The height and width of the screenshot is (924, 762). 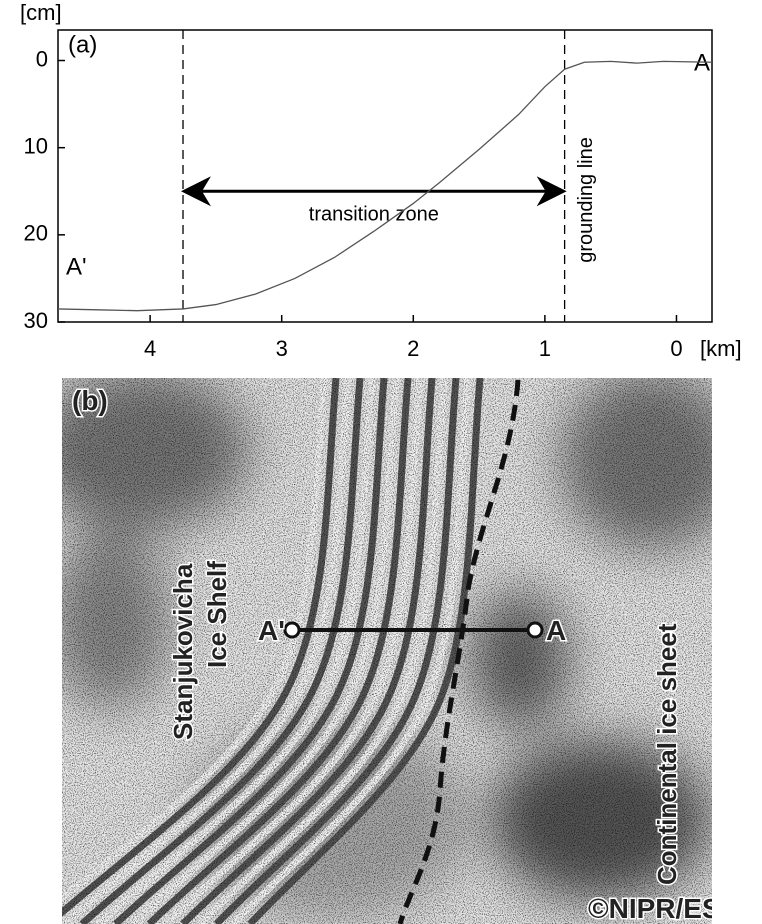 I want to click on profile-label: A', so click(x=271, y=630).